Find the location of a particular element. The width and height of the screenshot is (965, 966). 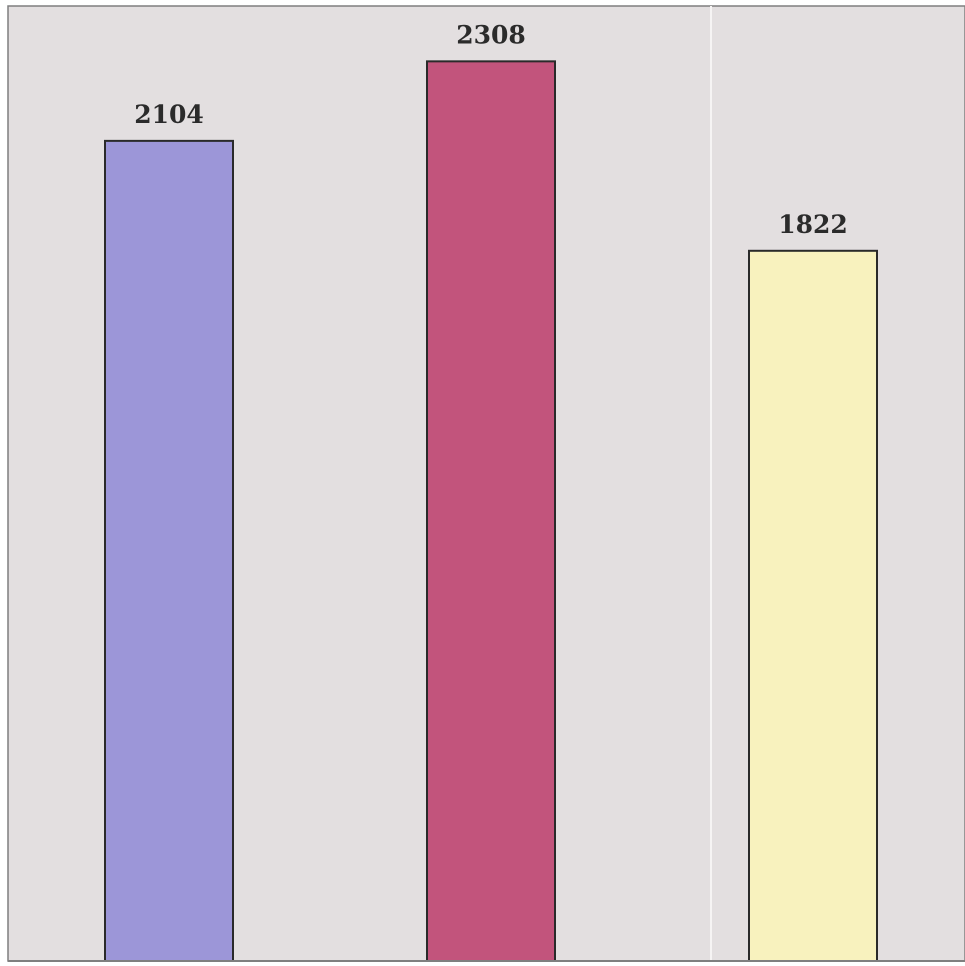

bar-value-label-2: 2308 is located at coordinates (491, 34).